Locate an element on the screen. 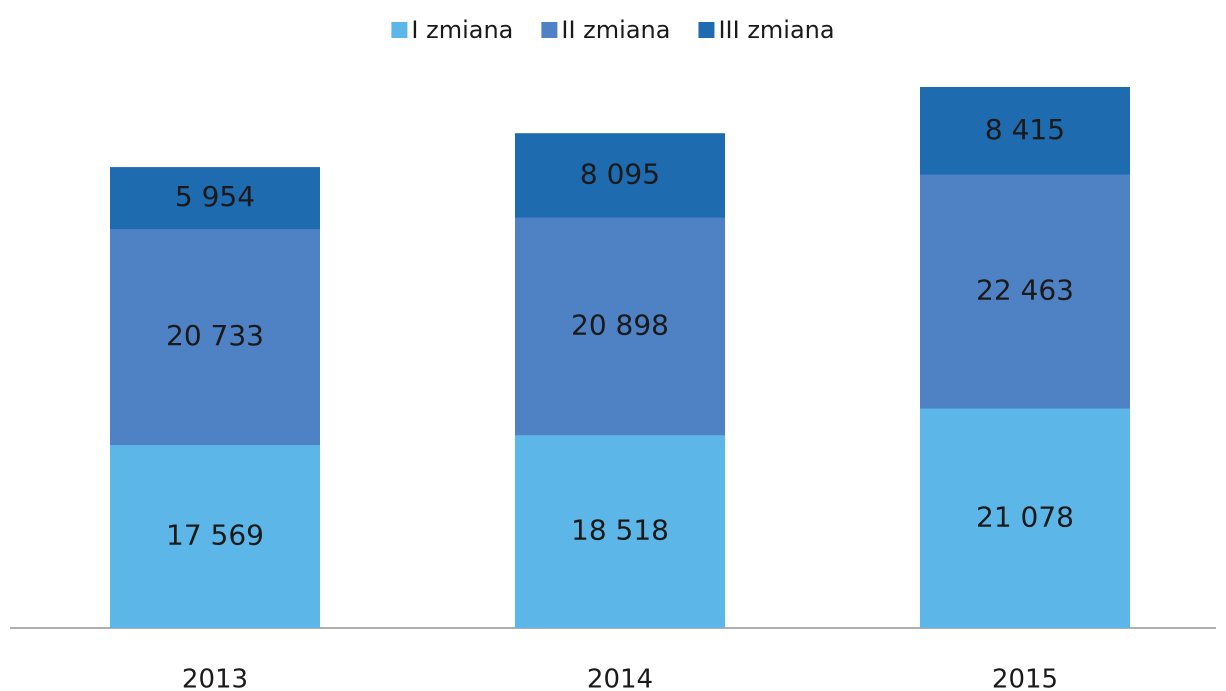  data-label: 18 518 is located at coordinates (620, 530).